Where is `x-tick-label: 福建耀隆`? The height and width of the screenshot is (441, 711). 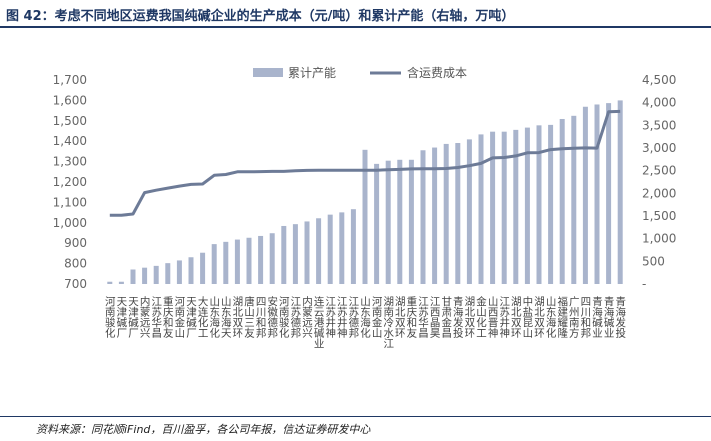
x-tick-label: 福建耀隆 is located at coordinates (562, 316).